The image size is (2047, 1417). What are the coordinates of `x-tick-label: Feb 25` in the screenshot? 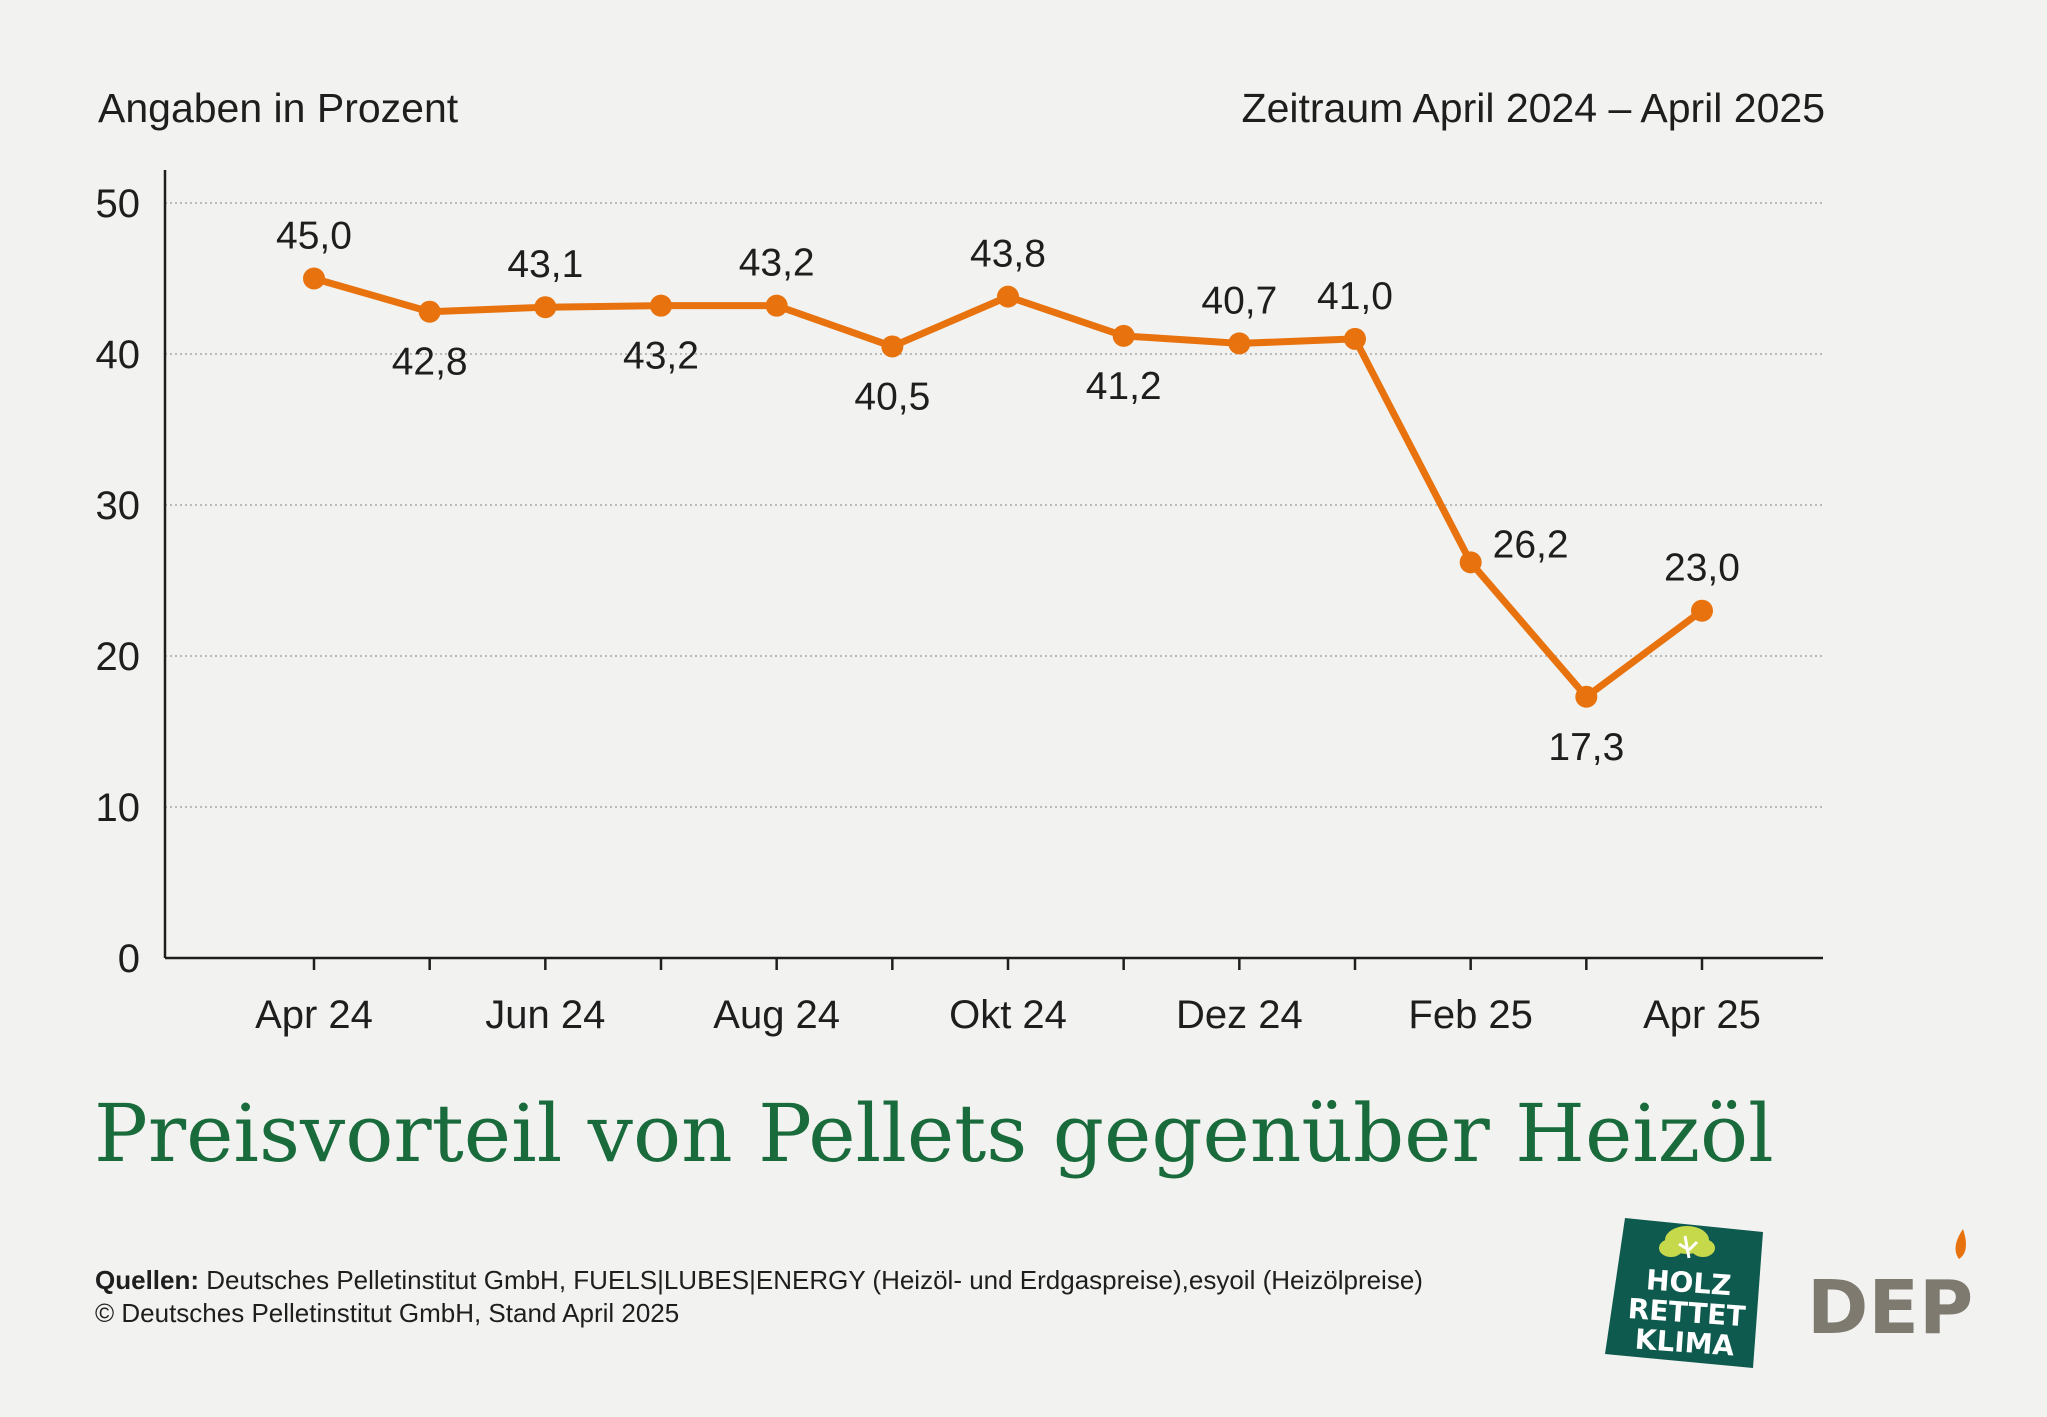 It's located at (1470, 1015).